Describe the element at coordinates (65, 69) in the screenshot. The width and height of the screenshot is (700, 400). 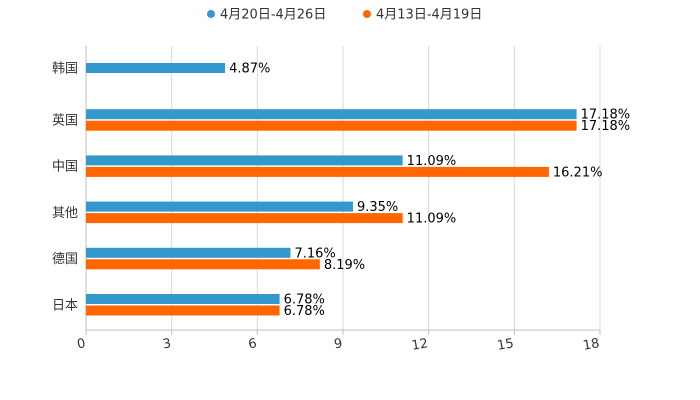
I see `category-label-1: 韩国` at that location.